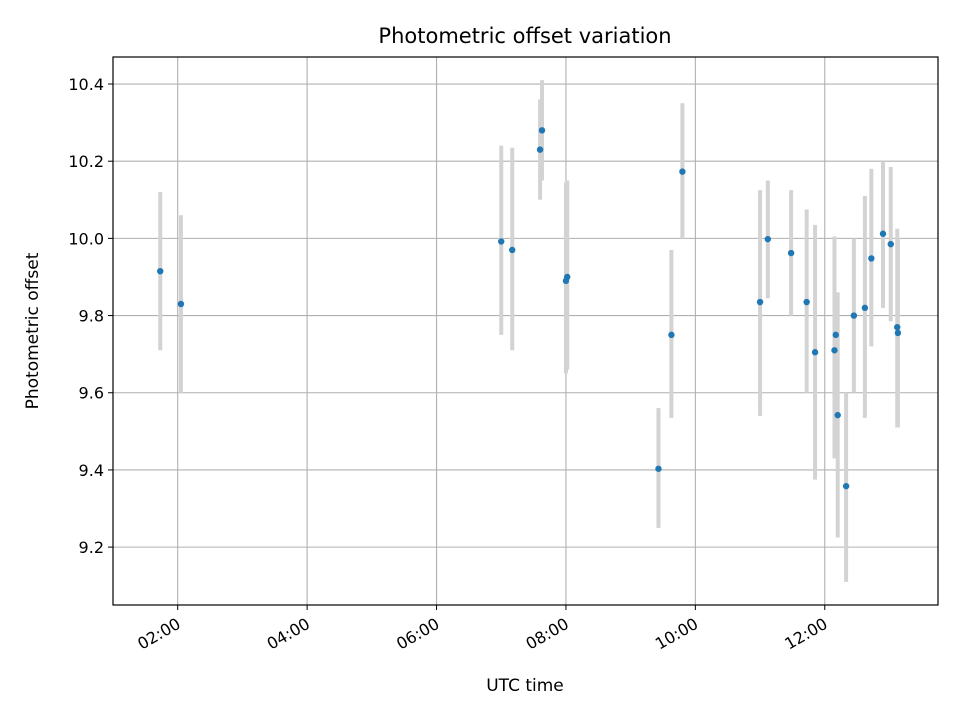 Image resolution: width=960 pixels, height=720 pixels. What do you see at coordinates (482, 629) in the screenshot?
I see `x-axis-ticks: 02:00 04:00 06:00 08:00 10:00 12:00` at bounding box center [482, 629].